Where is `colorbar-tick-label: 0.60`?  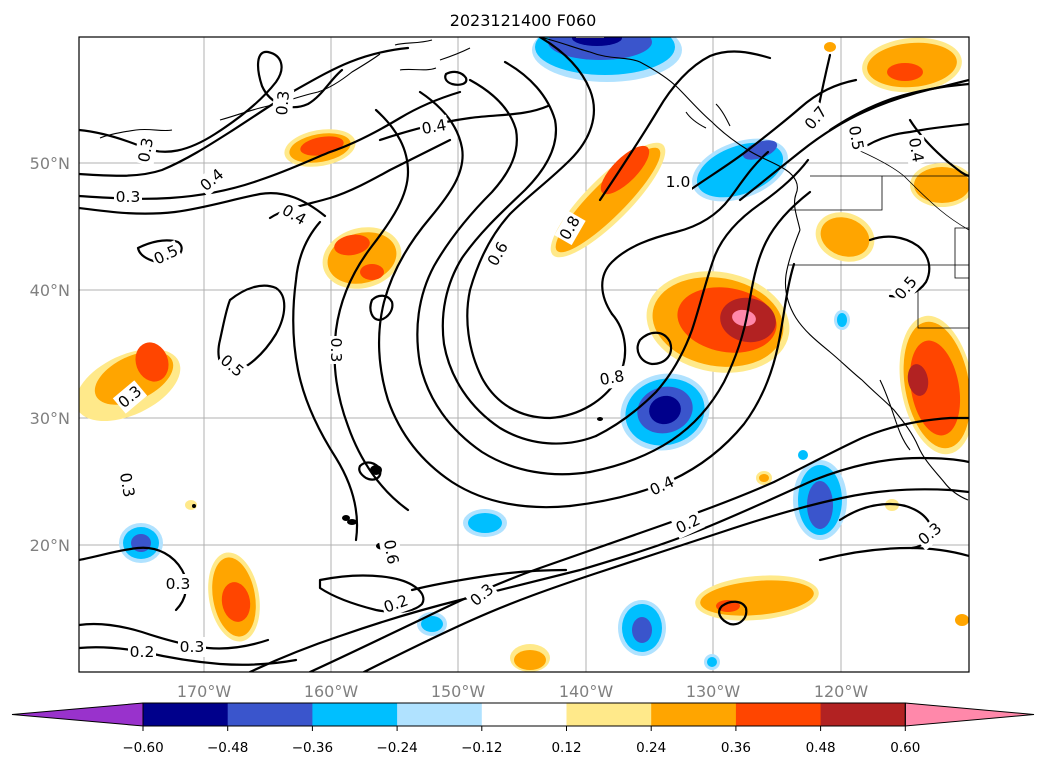
colorbar-tick-label: 0.60 is located at coordinates (905, 748).